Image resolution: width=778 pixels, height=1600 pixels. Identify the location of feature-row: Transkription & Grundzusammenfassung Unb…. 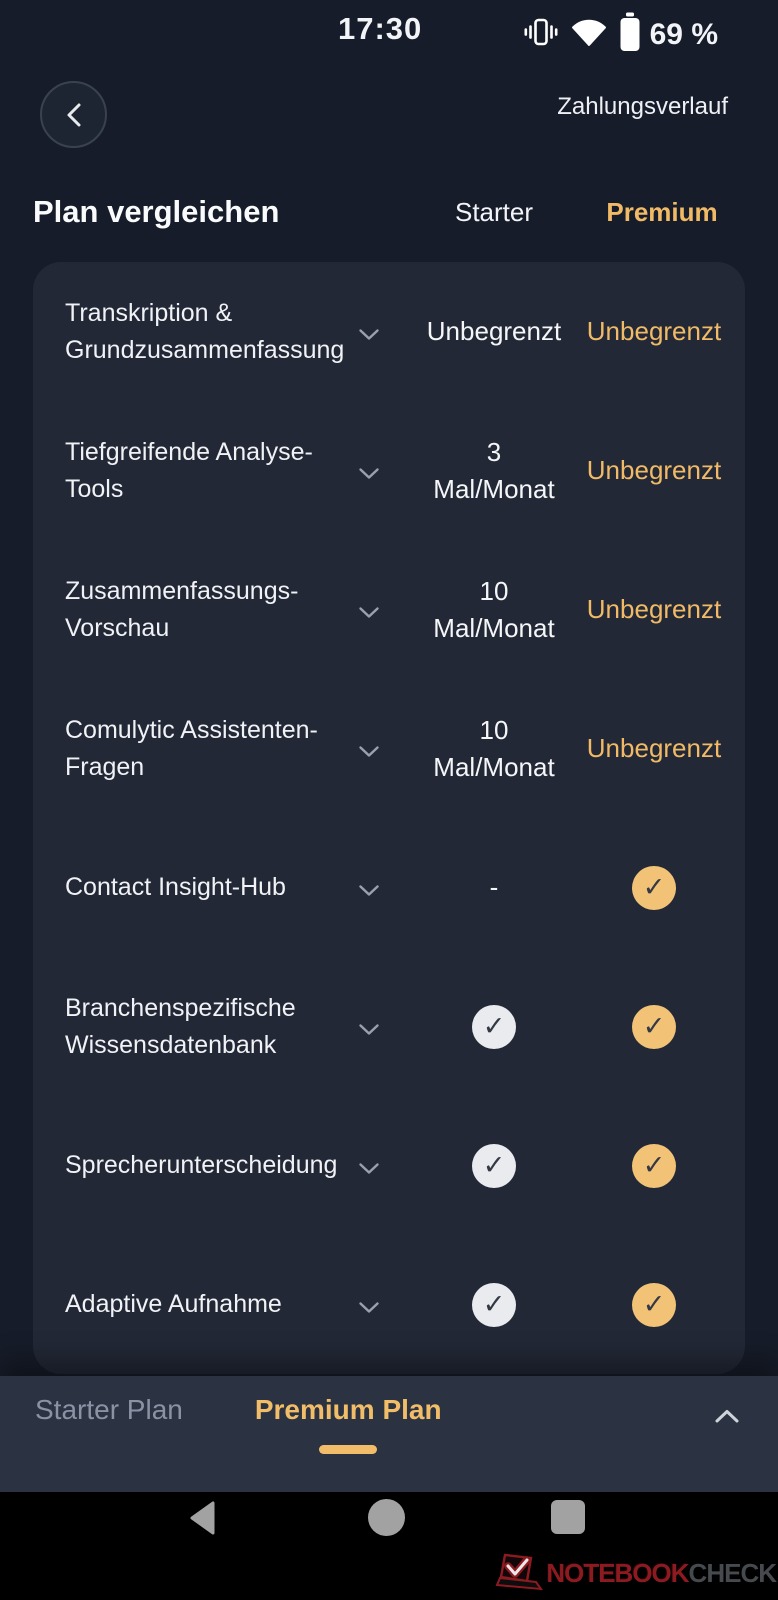
(397, 331).